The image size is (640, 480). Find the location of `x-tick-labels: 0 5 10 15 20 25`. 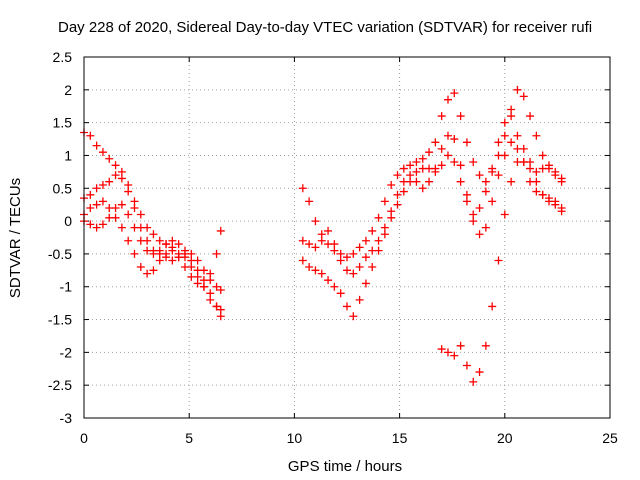

x-tick-labels: 0 5 10 15 20 25 is located at coordinates (349, 438).